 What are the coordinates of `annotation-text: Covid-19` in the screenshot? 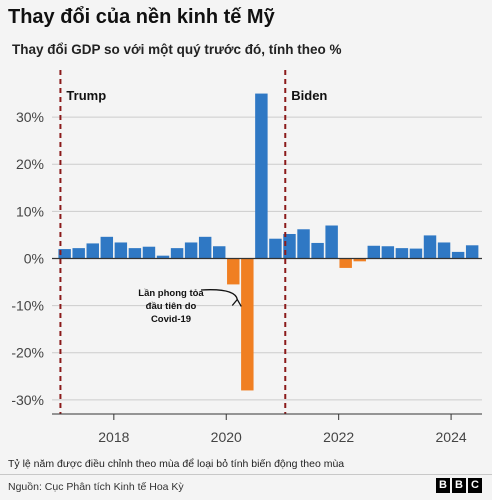 It's located at (171, 319).